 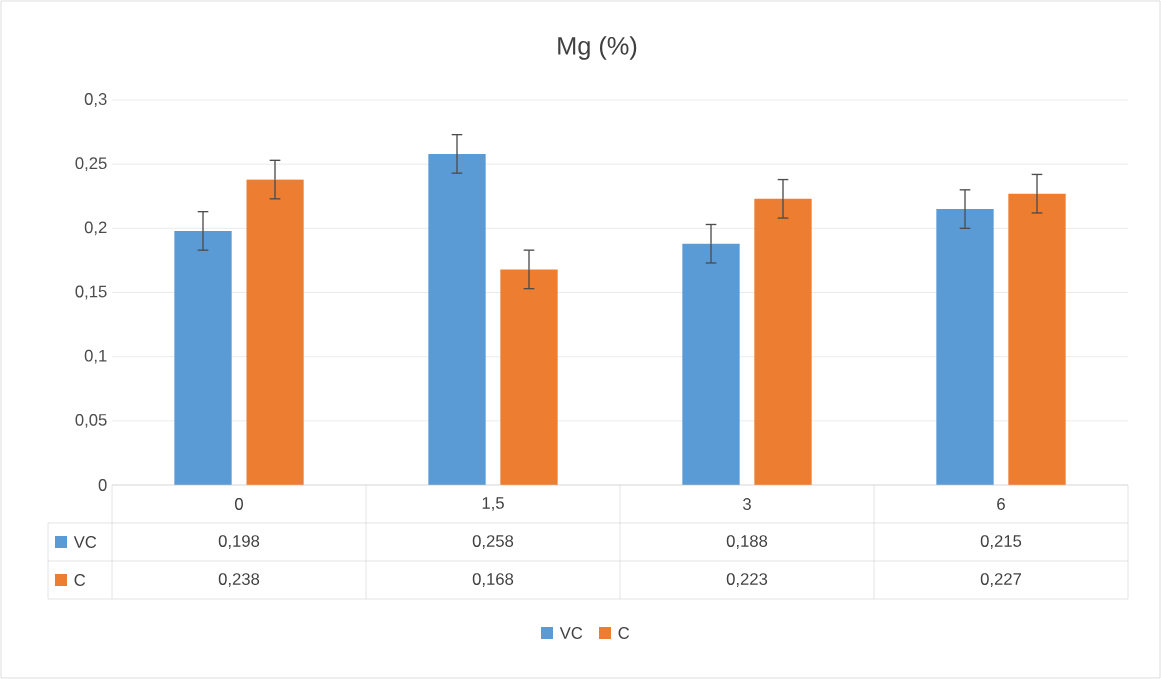 I want to click on text: VC, so click(x=571, y=633).